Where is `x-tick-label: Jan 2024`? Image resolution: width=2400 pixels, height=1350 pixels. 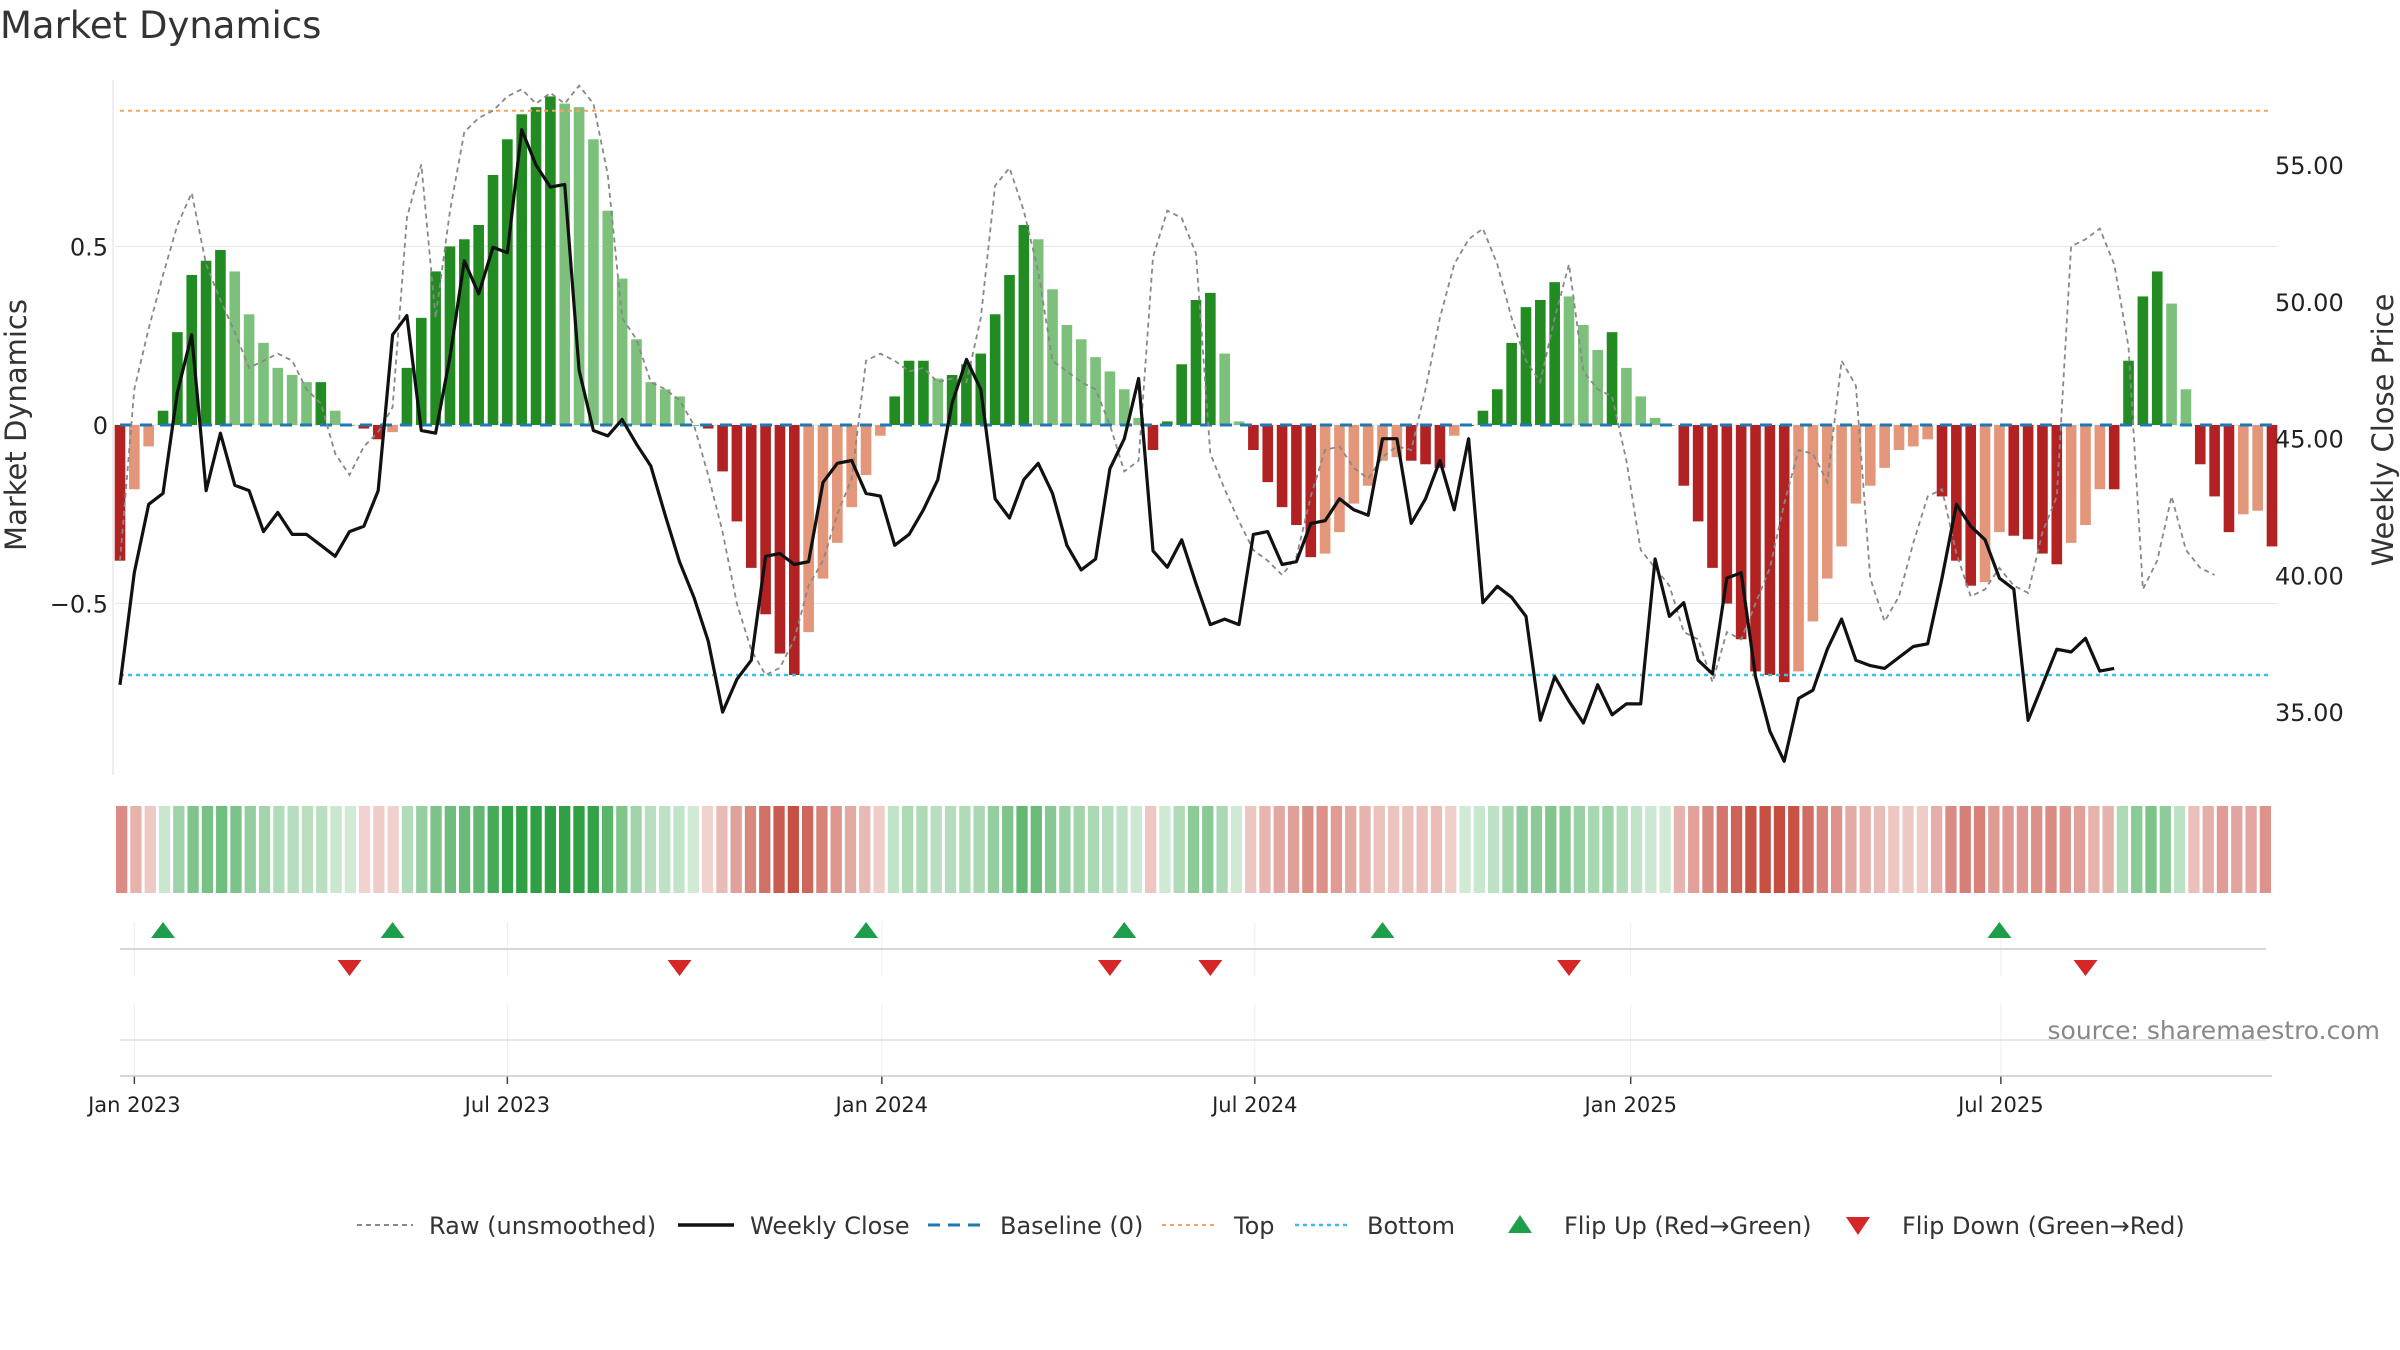
x-tick-label: Jan 2024 is located at coordinates (881, 1105).